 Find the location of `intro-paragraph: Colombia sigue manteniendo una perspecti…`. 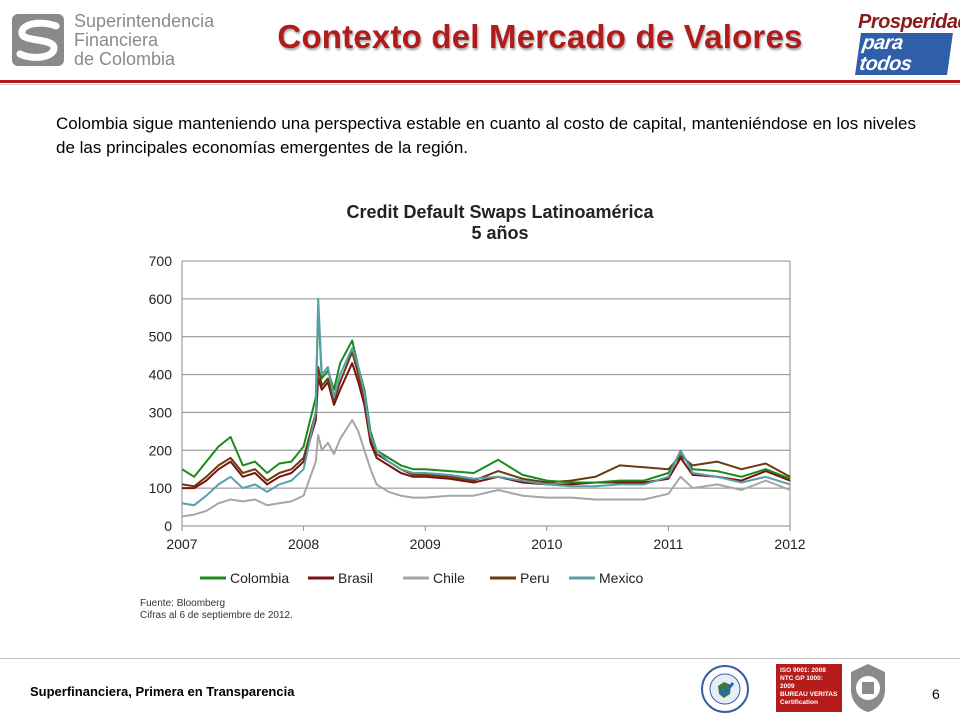

intro-paragraph: Colombia sigue manteniendo una perspecti… is located at coordinates (486, 135).